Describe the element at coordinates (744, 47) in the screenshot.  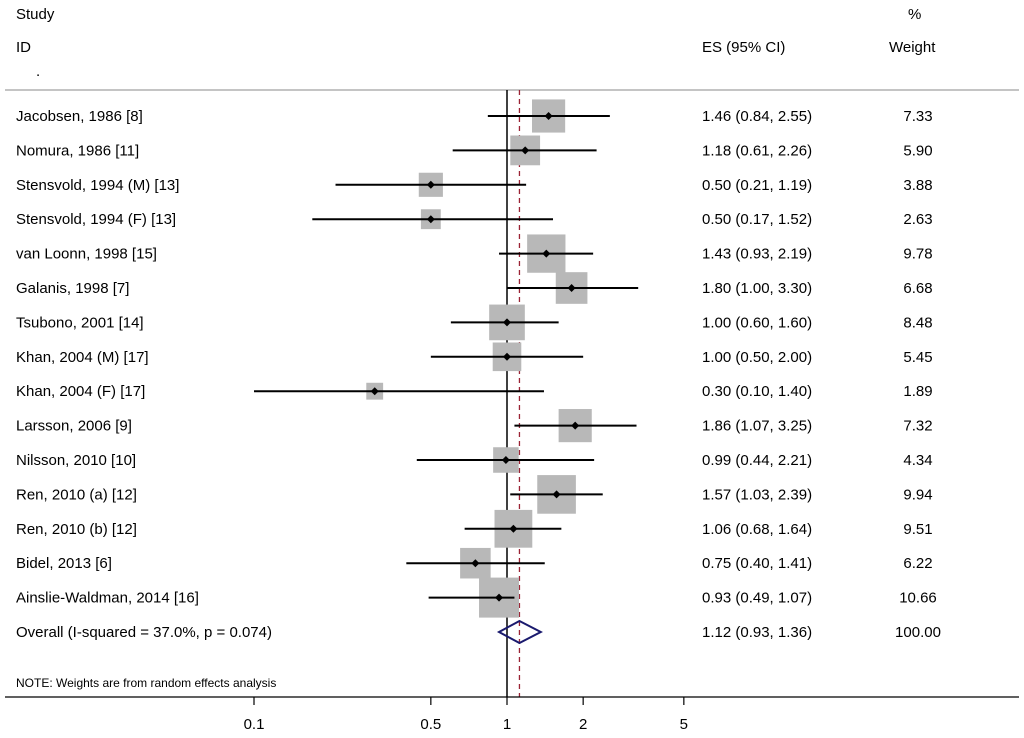
I see `header-es: ES (95% CI)` at that location.